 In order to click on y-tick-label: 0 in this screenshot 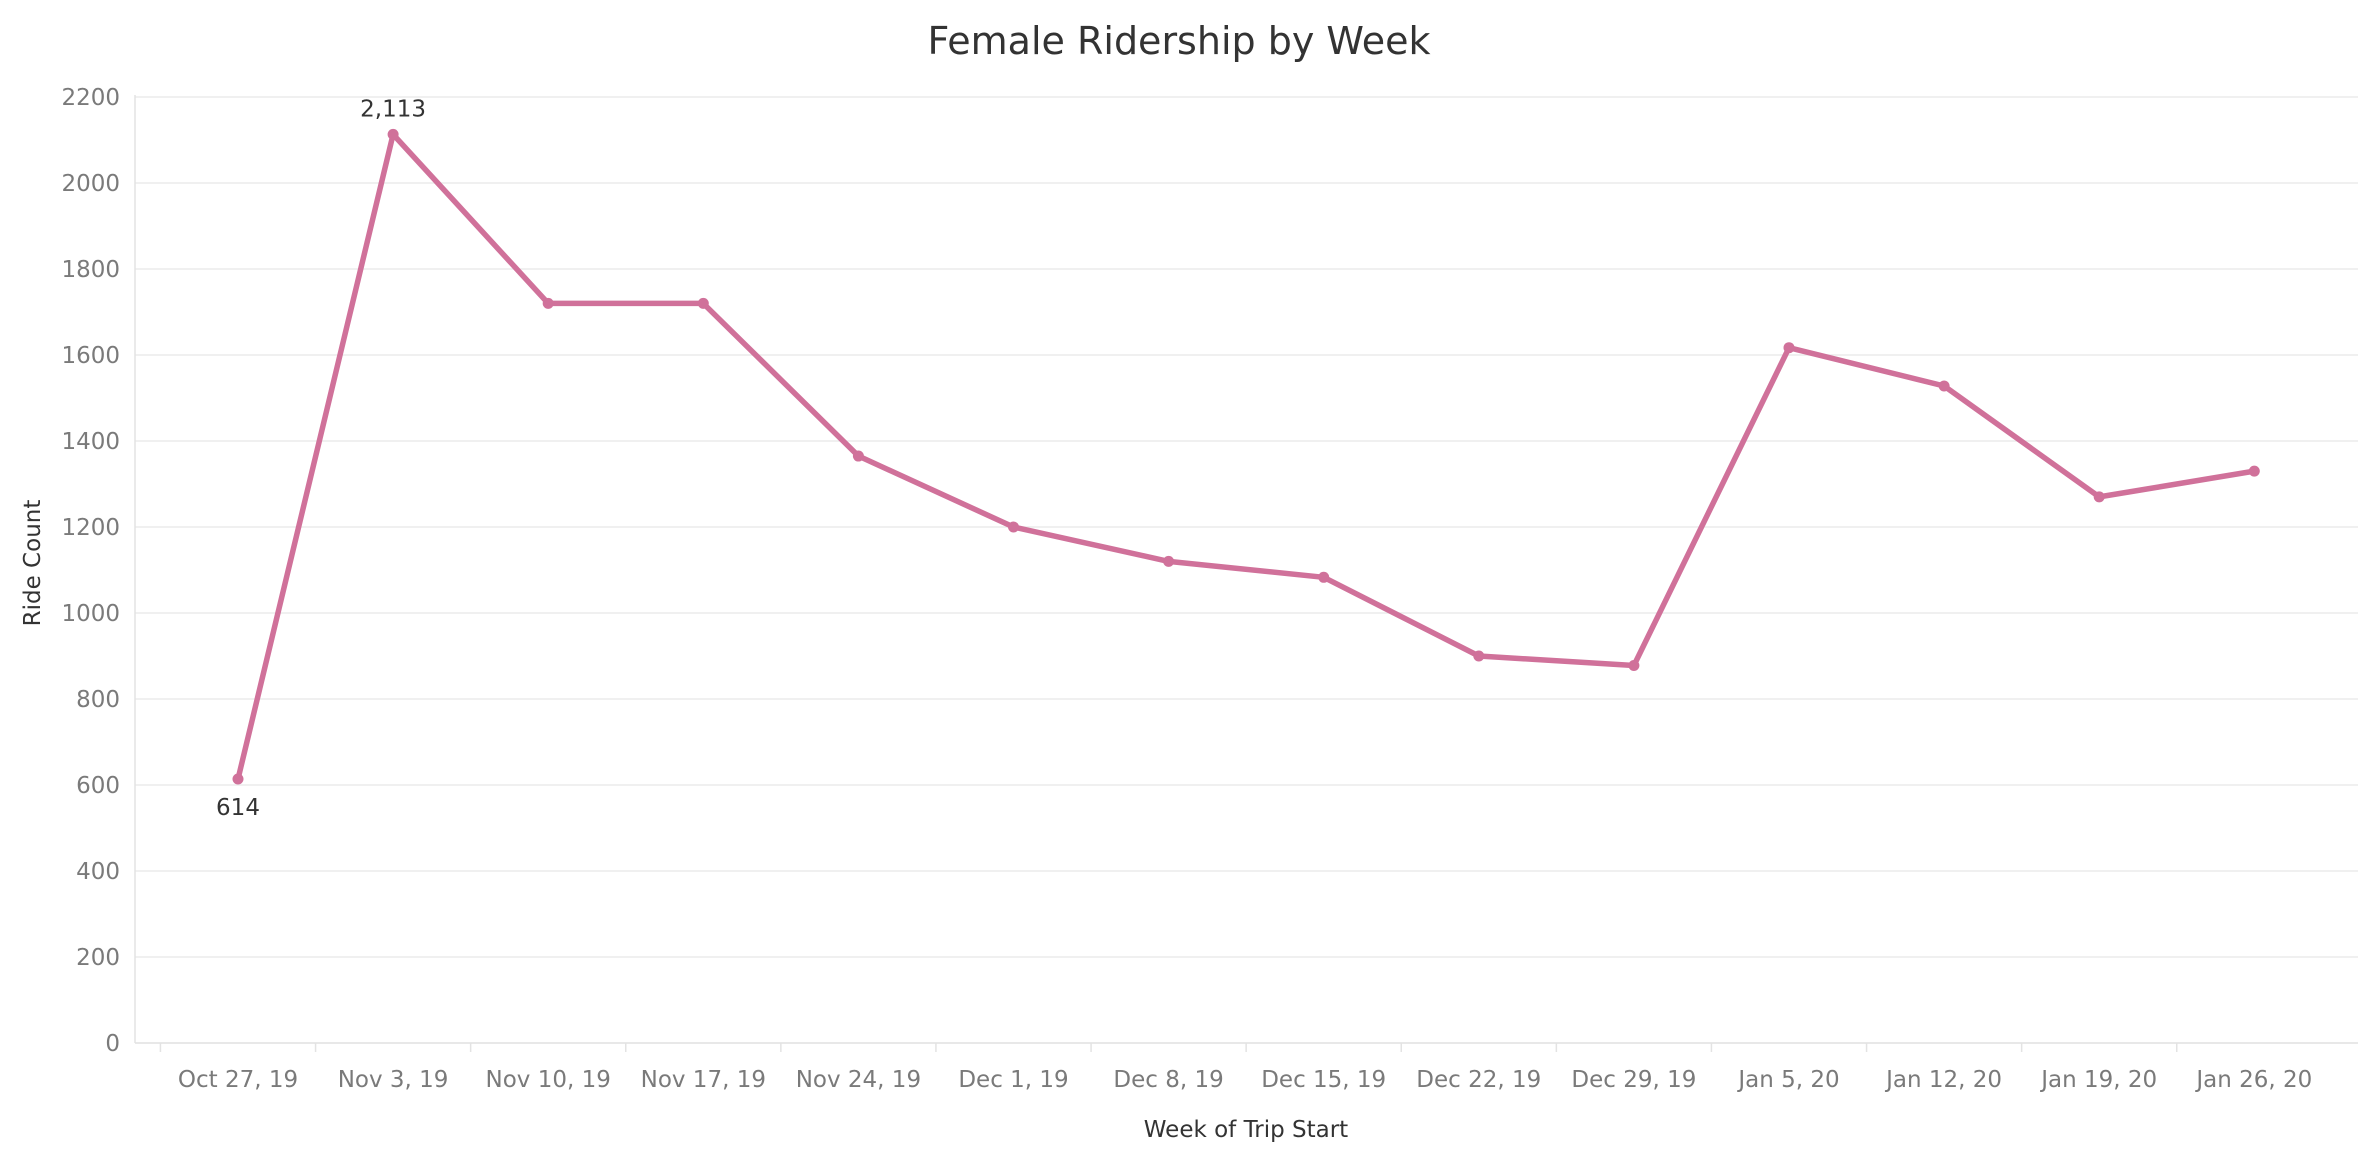, I will do `click(112, 1044)`.